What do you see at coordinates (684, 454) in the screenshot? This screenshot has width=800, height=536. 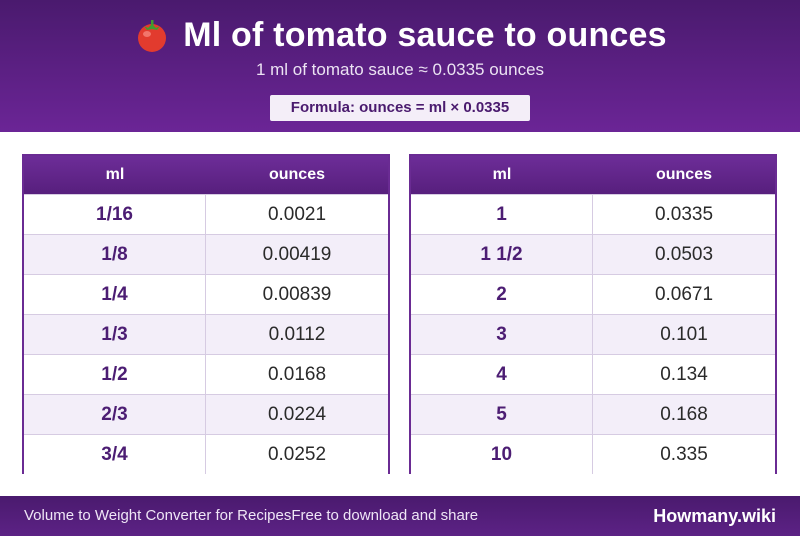 I see `ounces-cell: 0.335` at bounding box center [684, 454].